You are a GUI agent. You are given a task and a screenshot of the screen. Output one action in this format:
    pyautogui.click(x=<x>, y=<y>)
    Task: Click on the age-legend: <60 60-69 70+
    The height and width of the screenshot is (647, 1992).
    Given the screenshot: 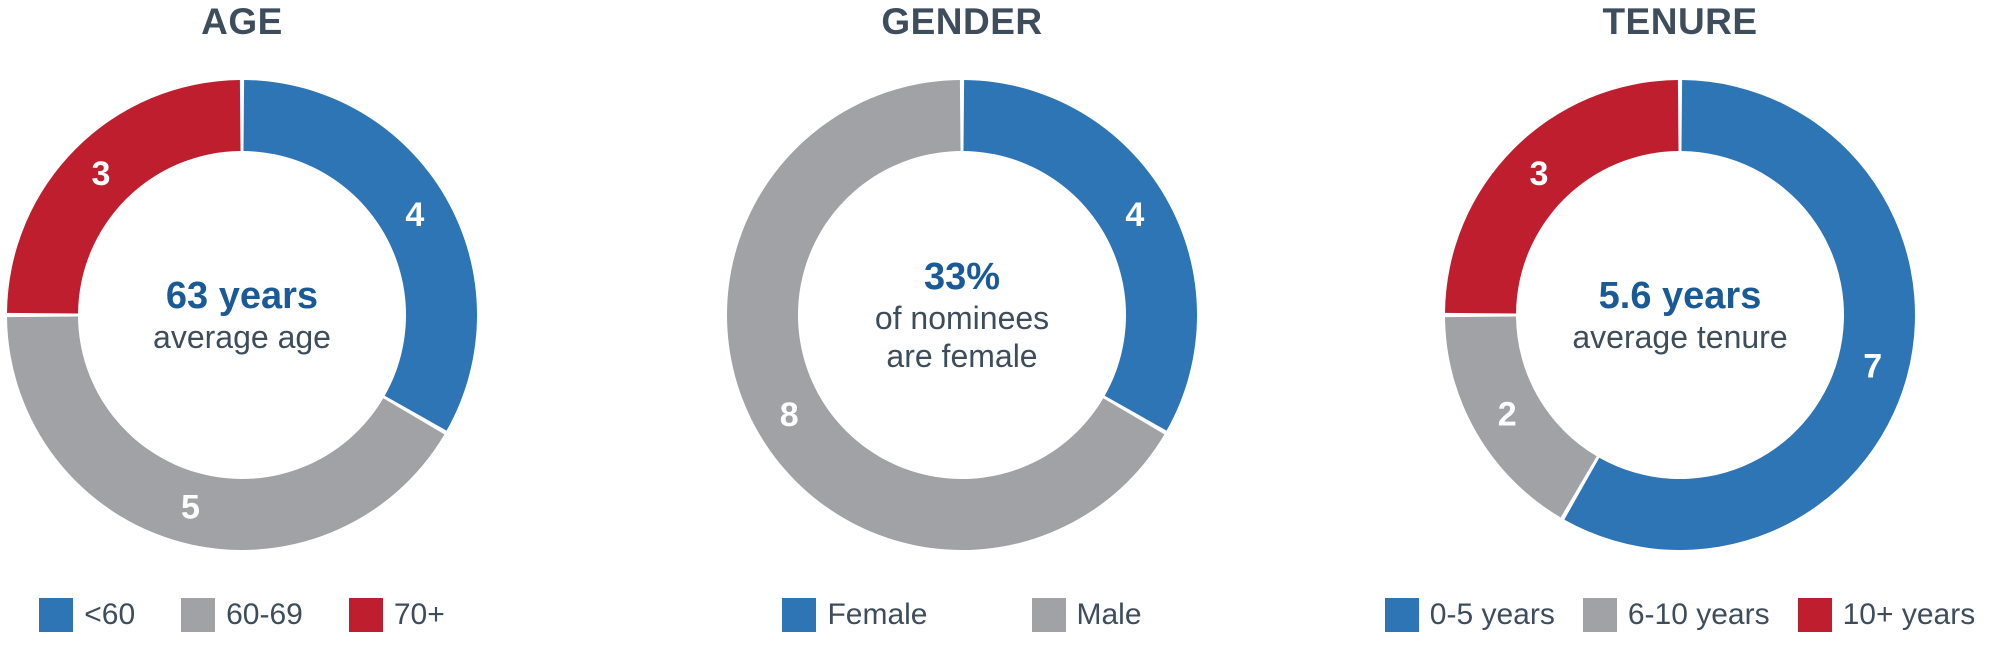 What is the action you would take?
    pyautogui.click(x=242, y=615)
    